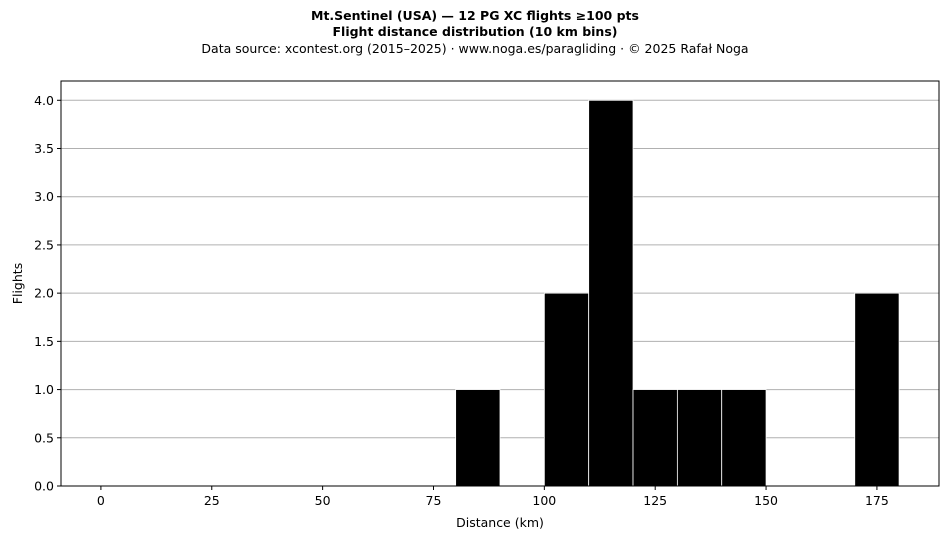 This screenshot has height=539, width=950. I want to click on x-tick-label: 75, so click(434, 500).